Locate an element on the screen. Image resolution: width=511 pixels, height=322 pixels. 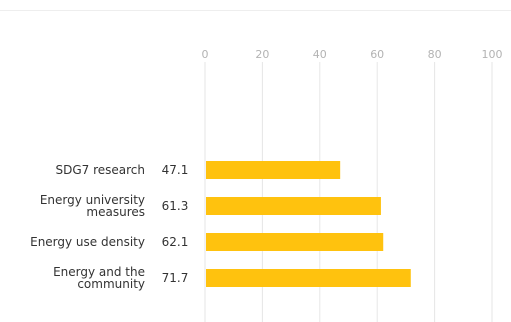
category-label-1-line-1: measures is located at coordinates (115, 212).